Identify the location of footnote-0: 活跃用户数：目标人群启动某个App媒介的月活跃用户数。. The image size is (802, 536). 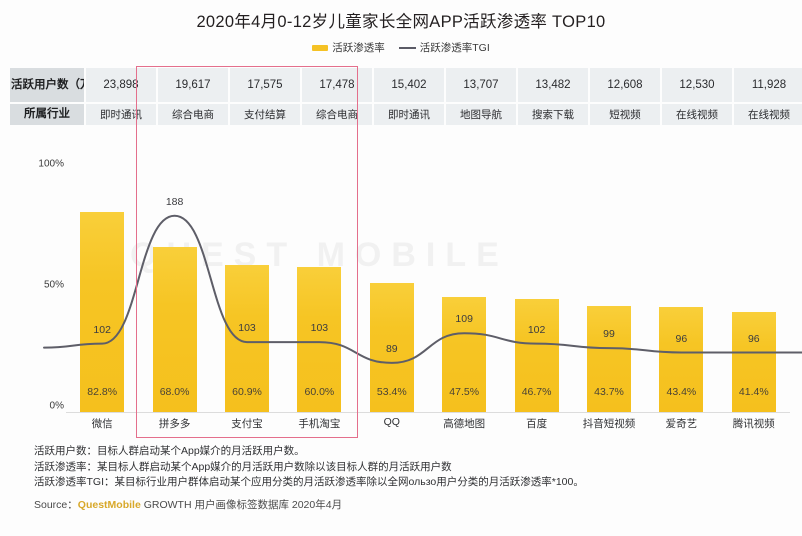
(169, 451).